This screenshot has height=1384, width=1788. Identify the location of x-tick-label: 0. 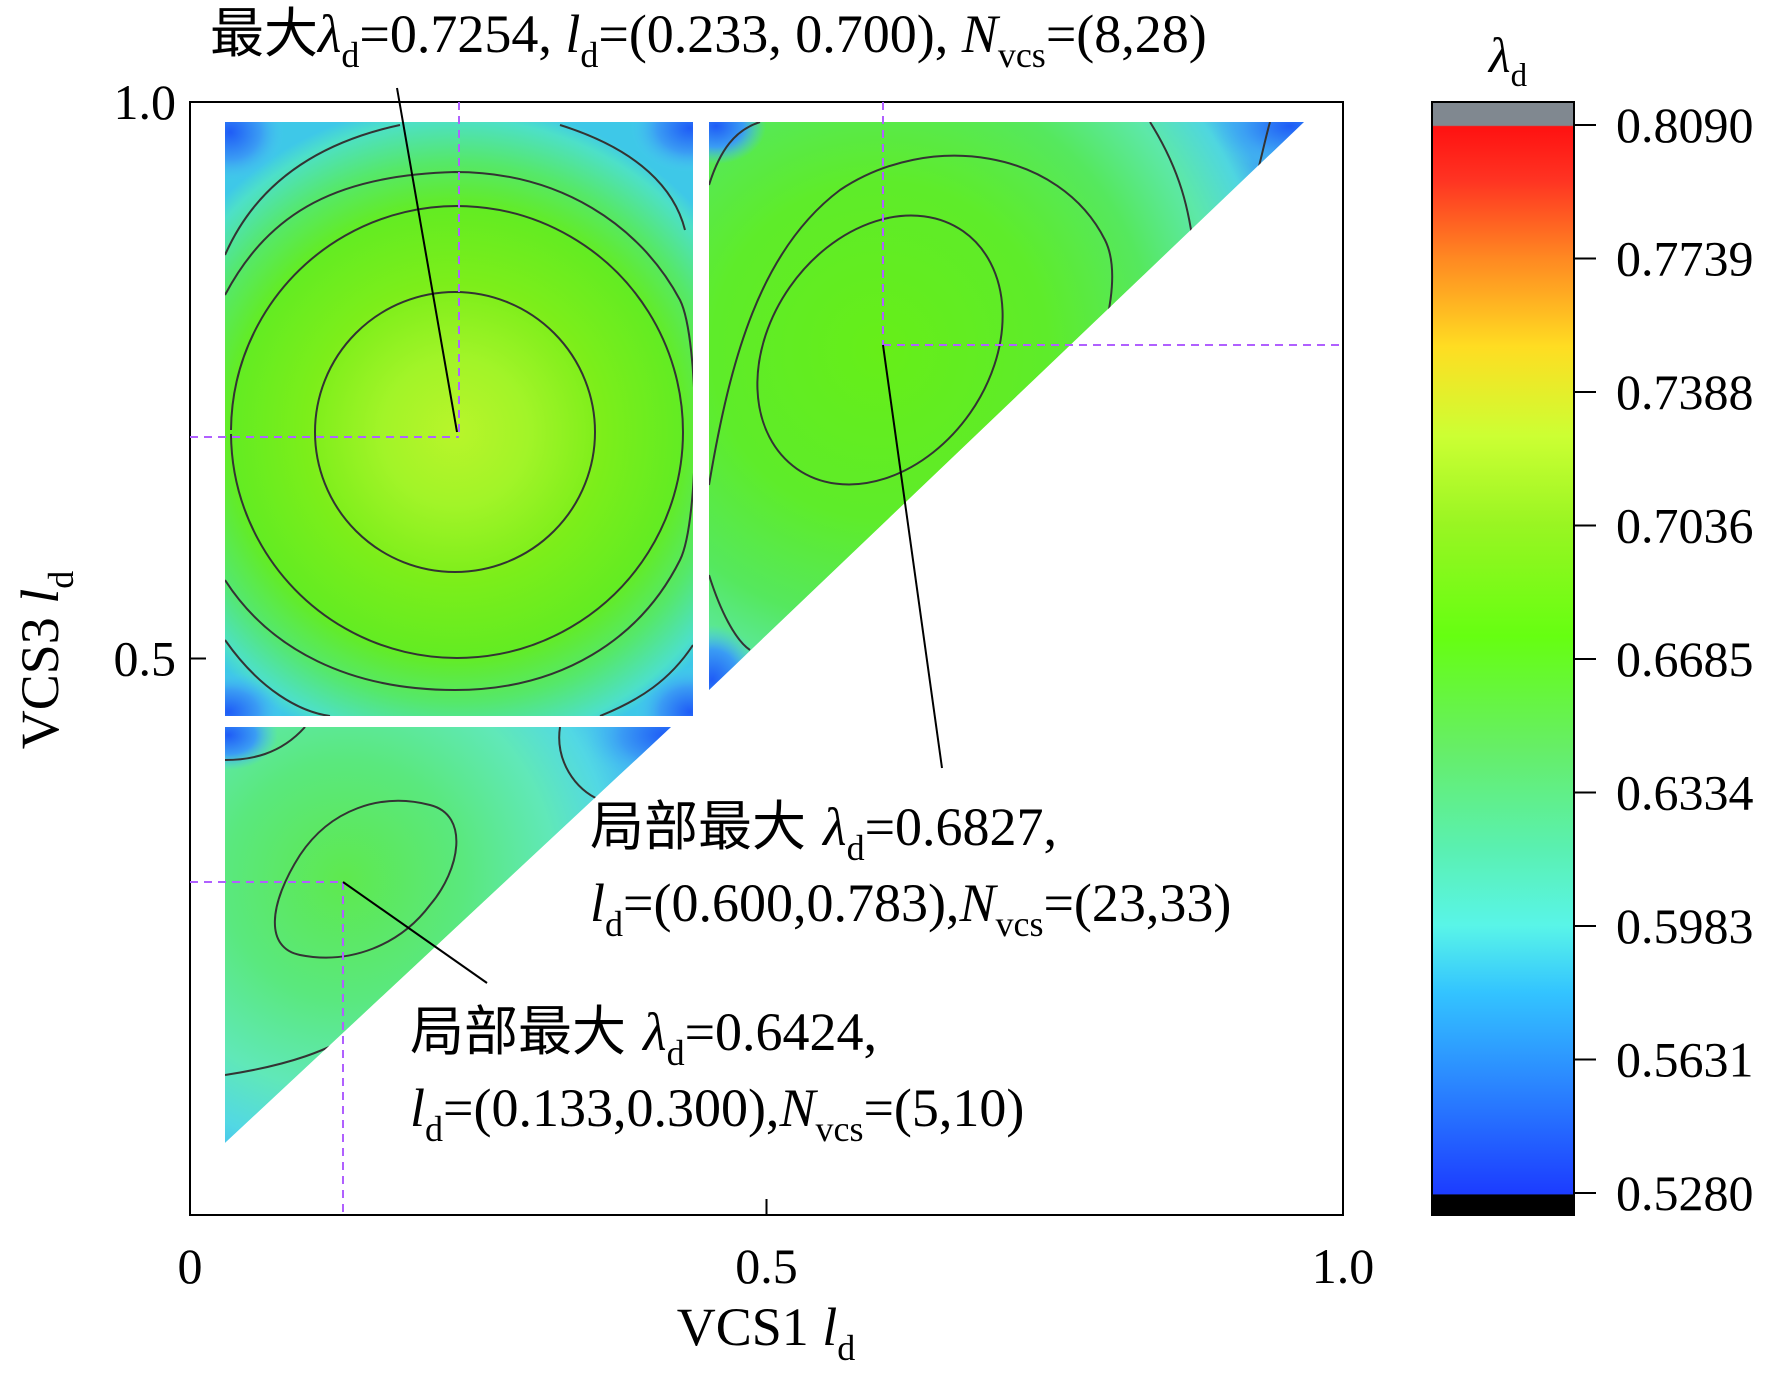
(190, 1266).